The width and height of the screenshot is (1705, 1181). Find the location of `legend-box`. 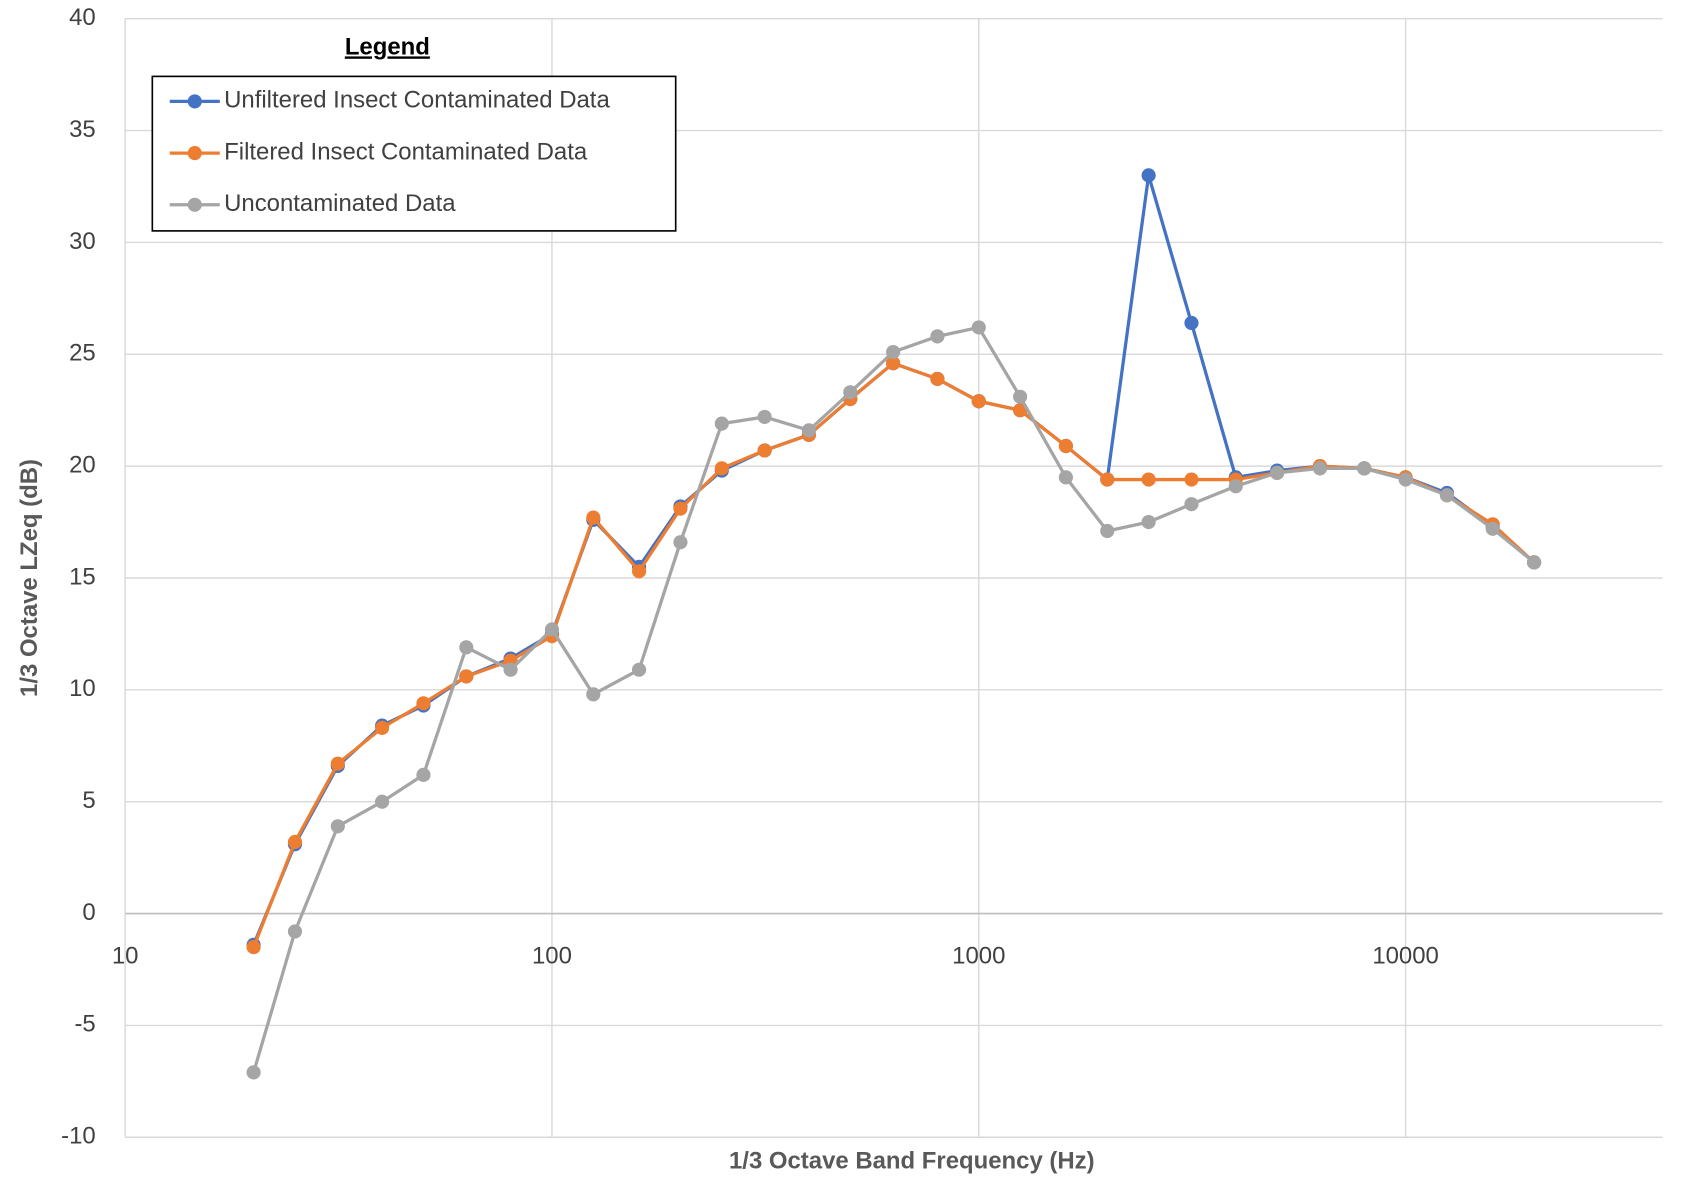

legend-box is located at coordinates (414, 153).